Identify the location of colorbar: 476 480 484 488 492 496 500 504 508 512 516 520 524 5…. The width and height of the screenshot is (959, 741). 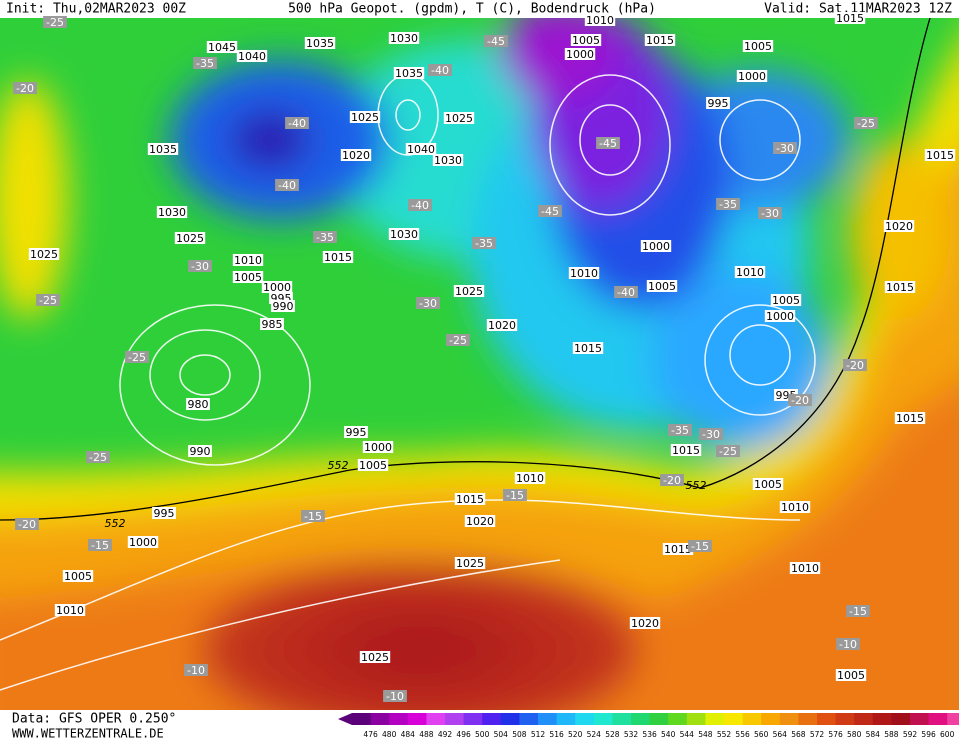
(648, 726).